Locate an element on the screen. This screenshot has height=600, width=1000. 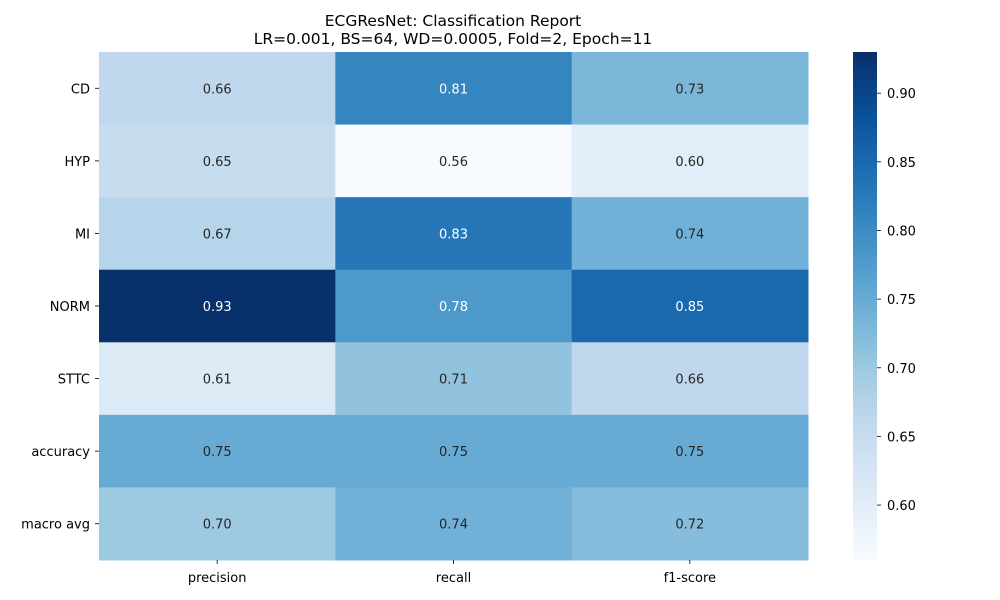
y-tick-label: macro avg is located at coordinates (55, 525).